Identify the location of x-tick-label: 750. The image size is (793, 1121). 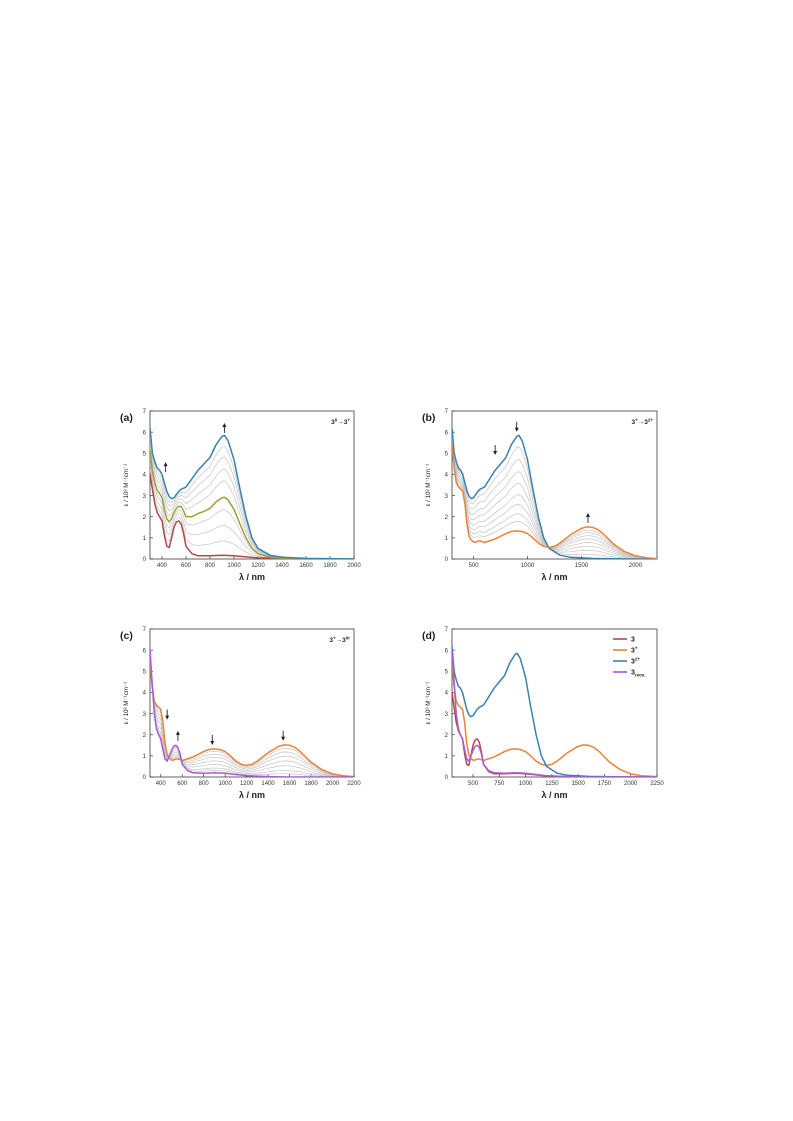
(499, 784).